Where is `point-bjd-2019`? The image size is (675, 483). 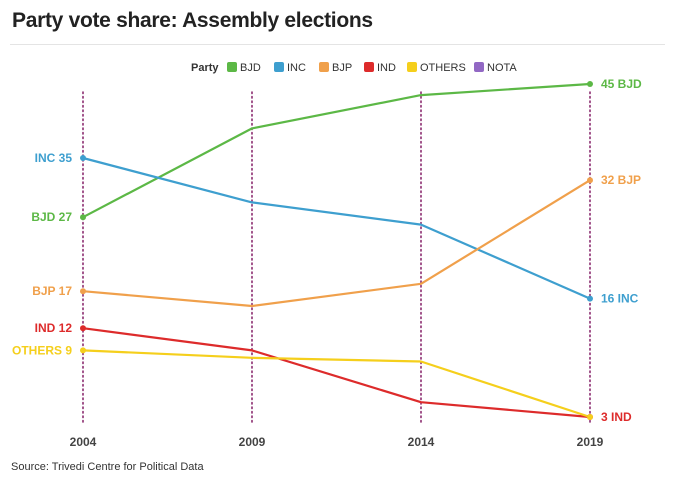
point-bjd-2019 is located at coordinates (590, 84).